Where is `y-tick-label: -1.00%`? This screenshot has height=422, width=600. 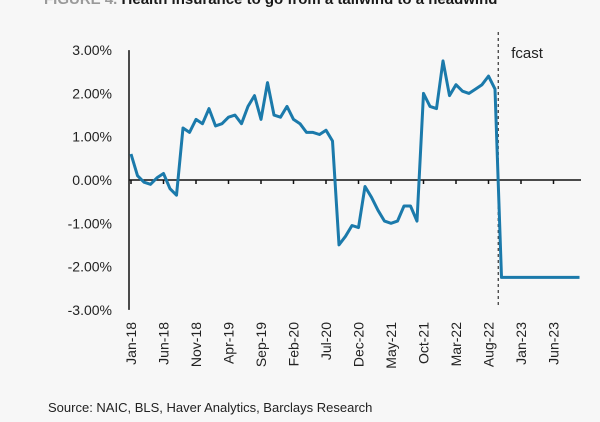 y-tick-label: -1.00% is located at coordinates (90, 223).